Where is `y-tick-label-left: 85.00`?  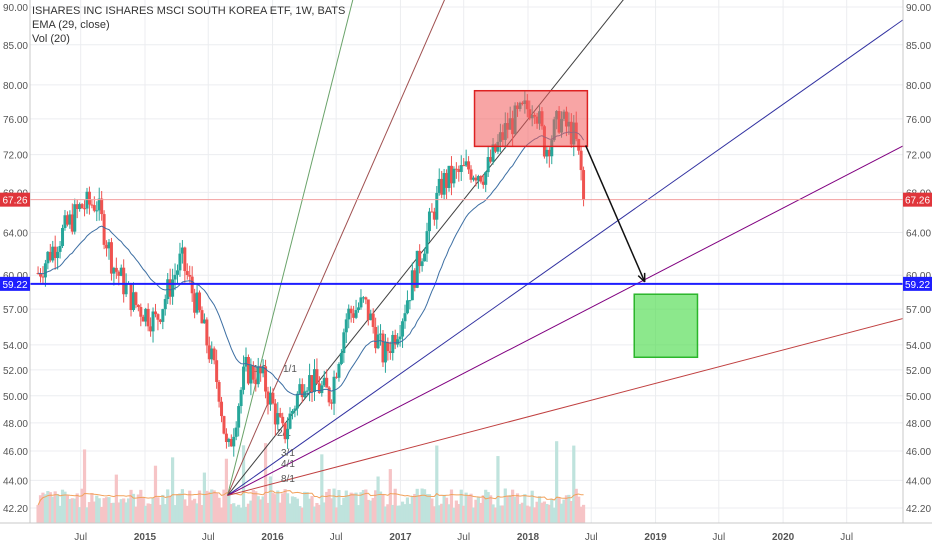
y-tick-label-left: 85.00 is located at coordinates (15, 46).